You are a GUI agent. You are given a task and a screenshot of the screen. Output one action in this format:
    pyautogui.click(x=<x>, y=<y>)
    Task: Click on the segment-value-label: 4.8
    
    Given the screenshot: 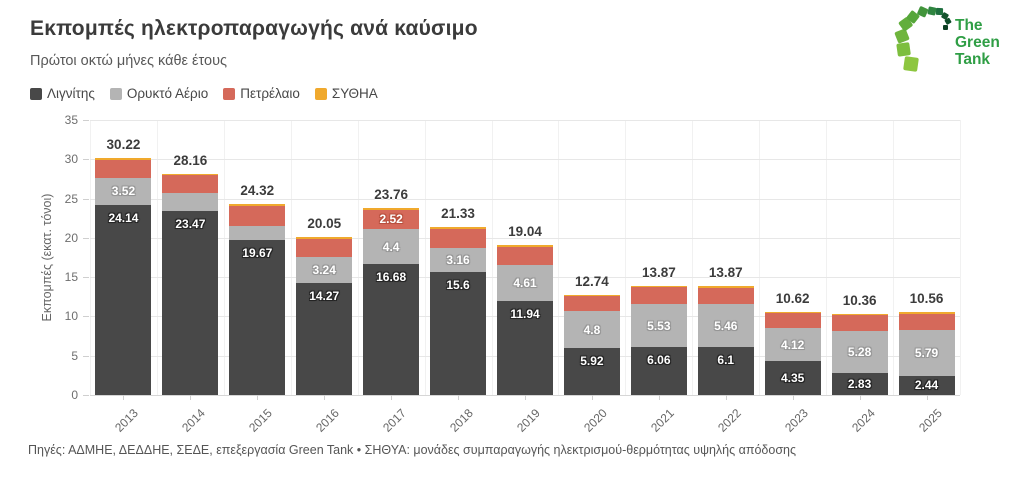 What is the action you would take?
    pyautogui.click(x=592, y=329)
    